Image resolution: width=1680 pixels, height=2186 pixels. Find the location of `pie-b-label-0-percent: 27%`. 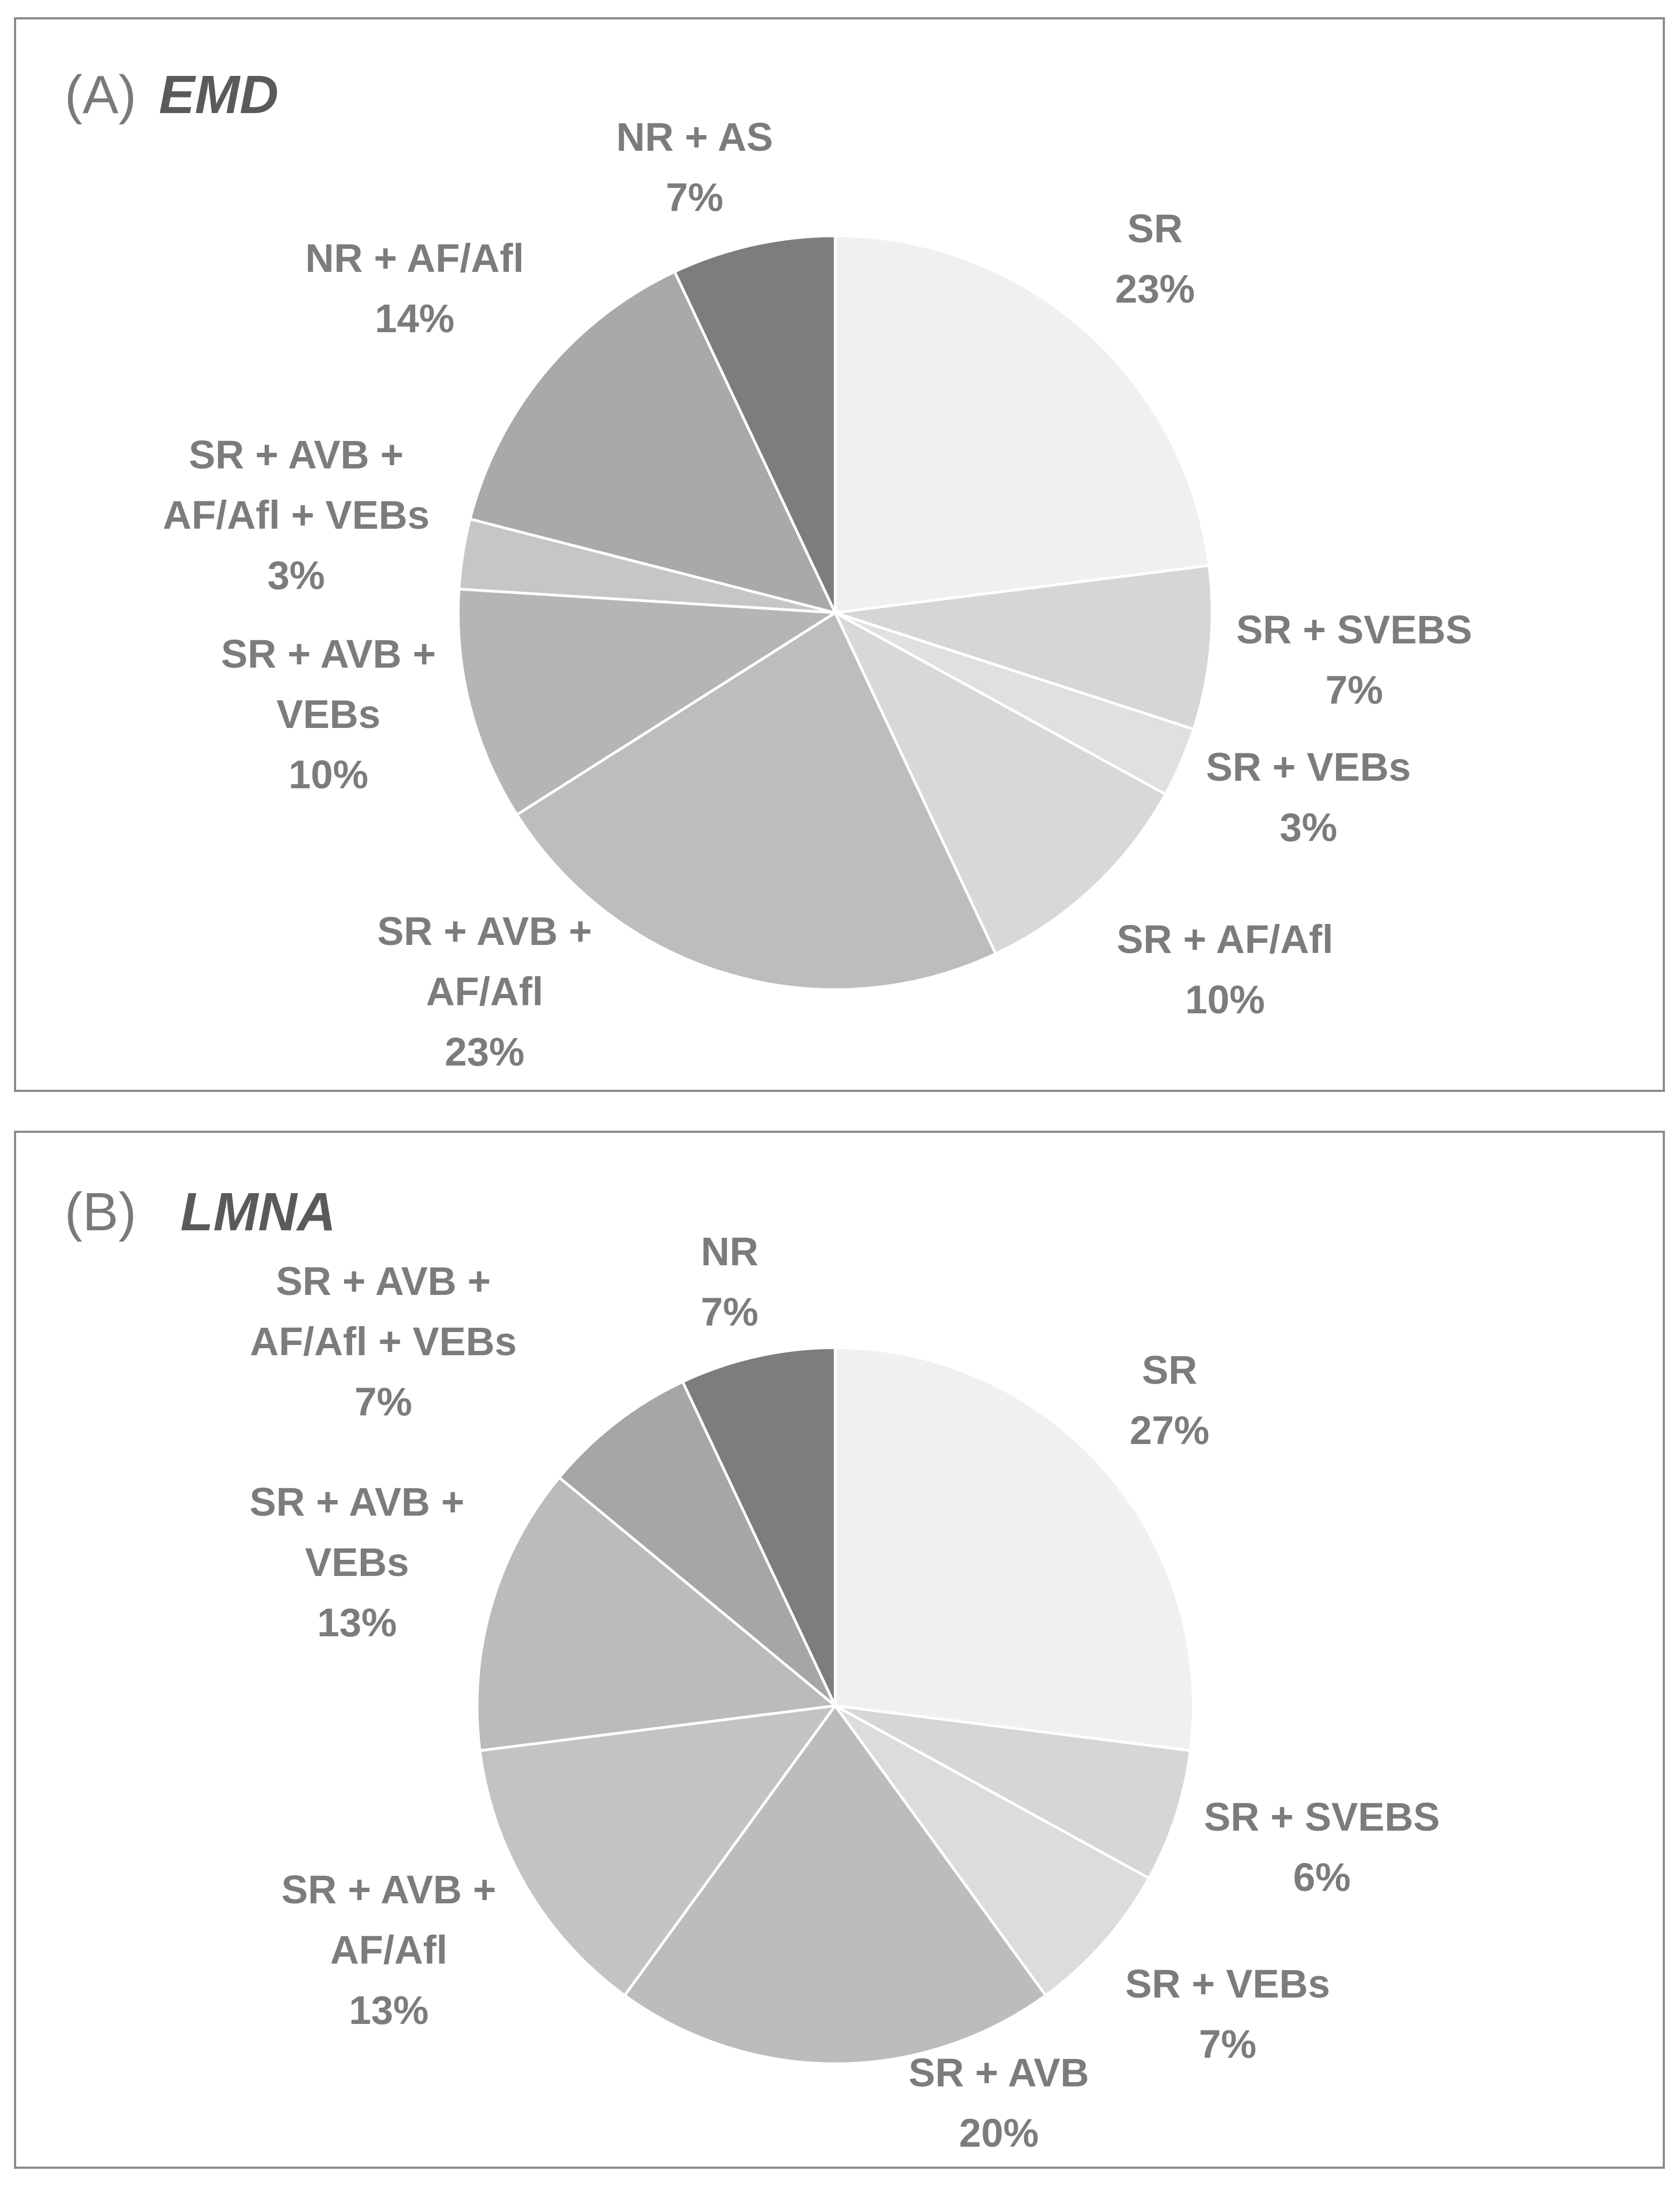

pie-b-label-0-percent: 27% is located at coordinates (1169, 1430).